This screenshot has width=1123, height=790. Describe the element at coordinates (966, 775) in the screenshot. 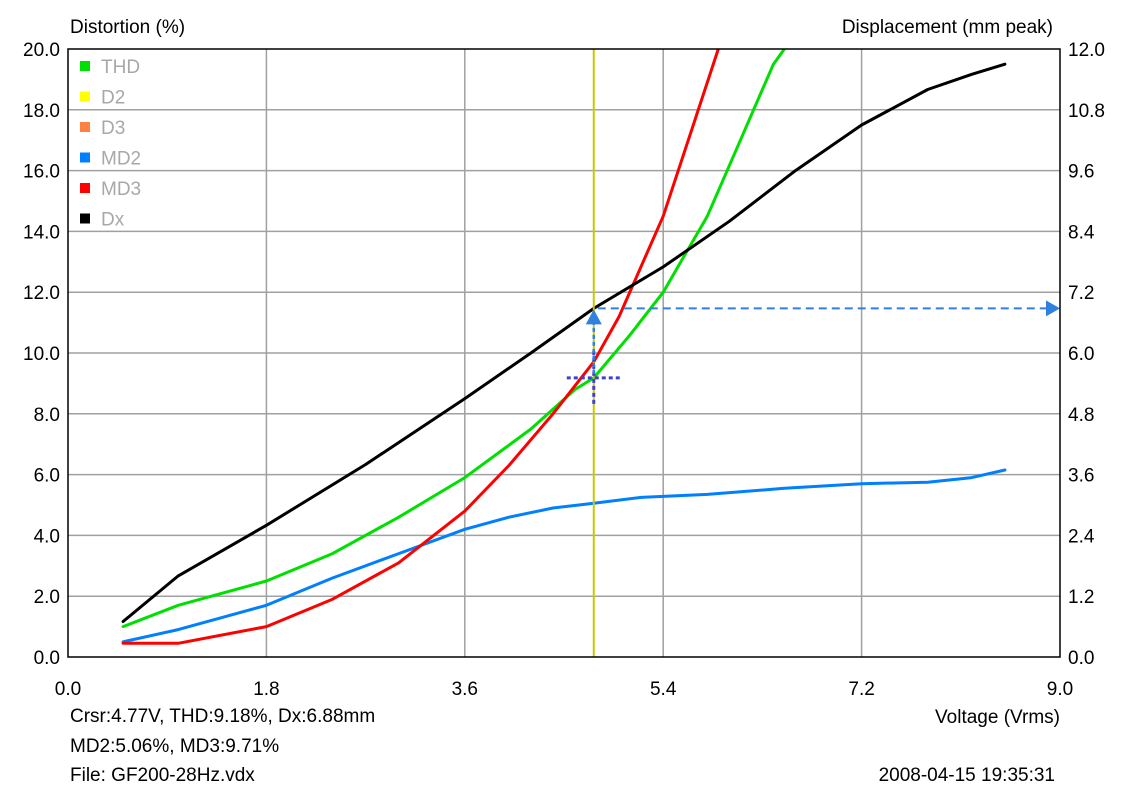

I see `timestamp: 2008-04-15 19:35:31` at that location.